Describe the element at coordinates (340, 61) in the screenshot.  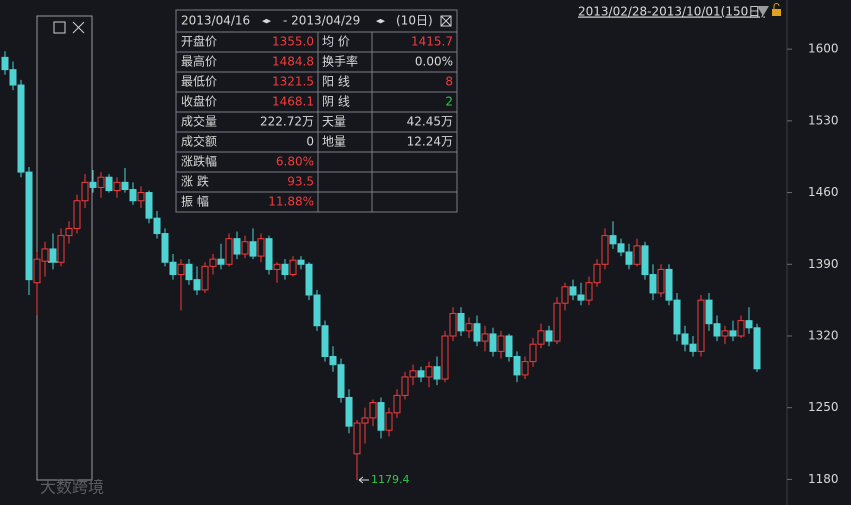
I see `panel-label: 换手率` at that location.